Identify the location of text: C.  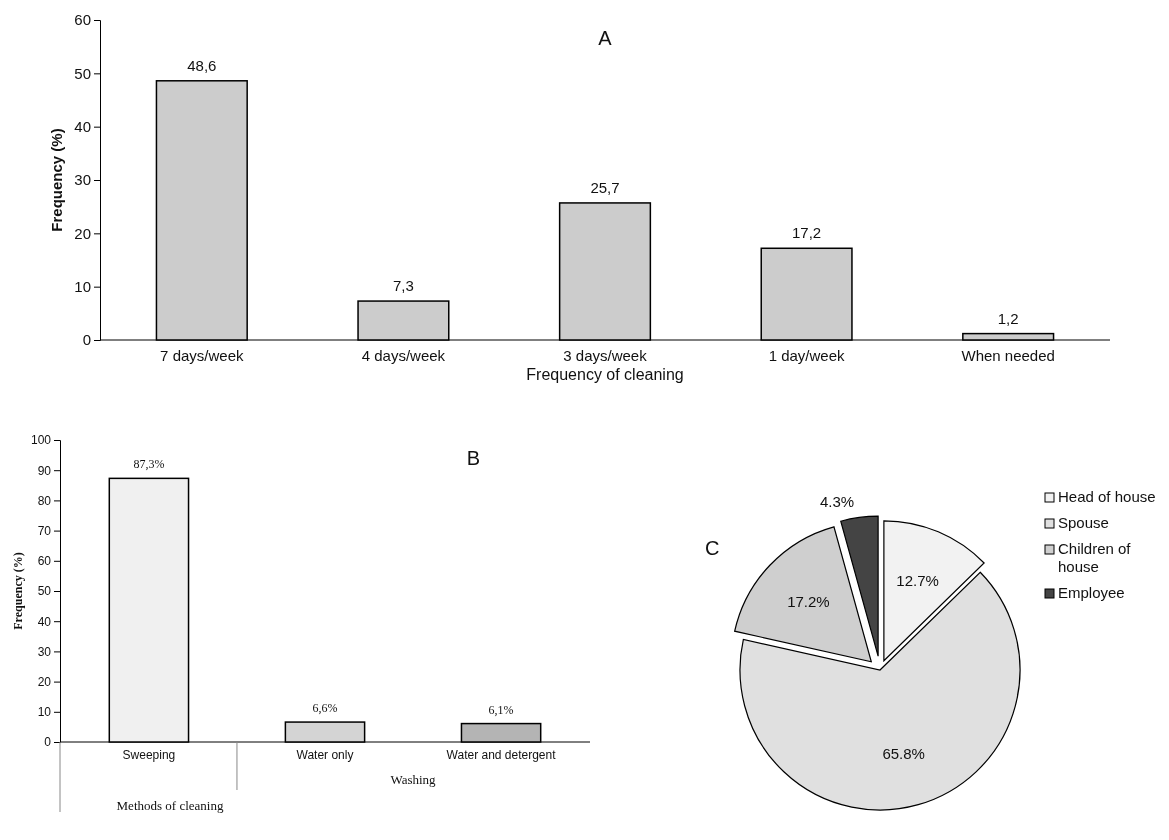
(712, 548).